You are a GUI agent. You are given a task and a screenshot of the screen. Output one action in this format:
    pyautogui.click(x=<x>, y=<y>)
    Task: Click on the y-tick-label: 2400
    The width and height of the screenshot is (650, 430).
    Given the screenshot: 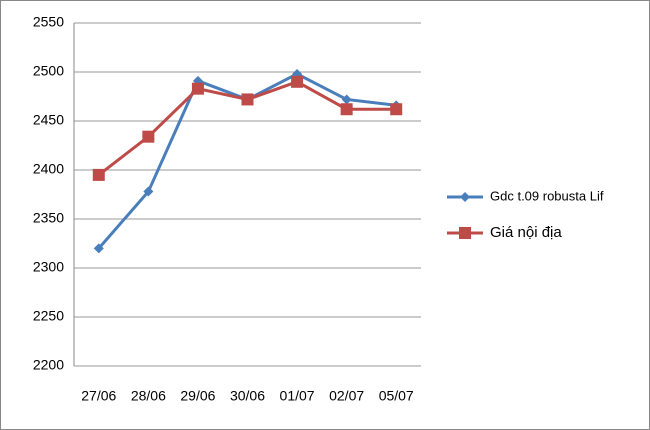 What is the action you would take?
    pyautogui.click(x=48, y=169)
    